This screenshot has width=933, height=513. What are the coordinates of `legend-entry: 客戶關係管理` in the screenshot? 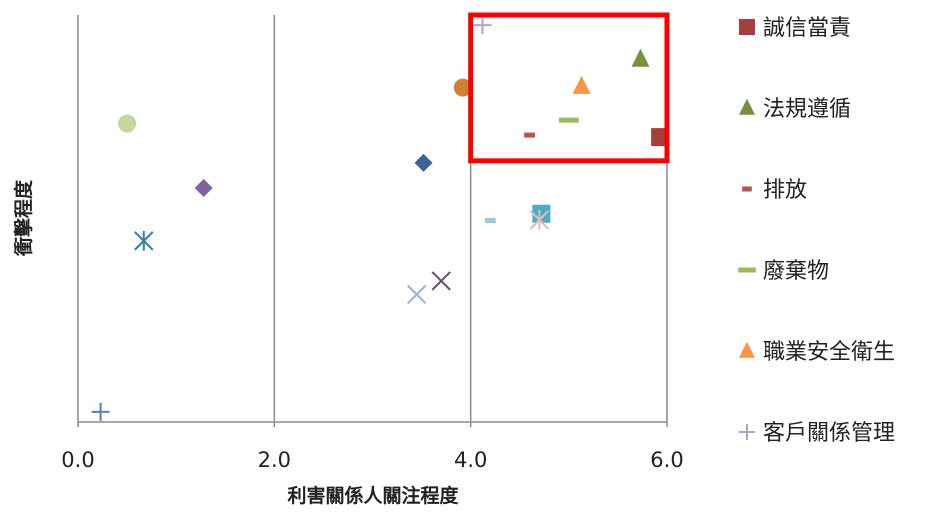 It's located at (817, 433).